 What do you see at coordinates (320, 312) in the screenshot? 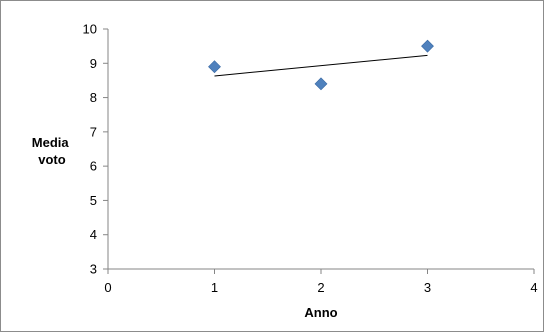
I see `x-axis-title: Anno` at bounding box center [320, 312].